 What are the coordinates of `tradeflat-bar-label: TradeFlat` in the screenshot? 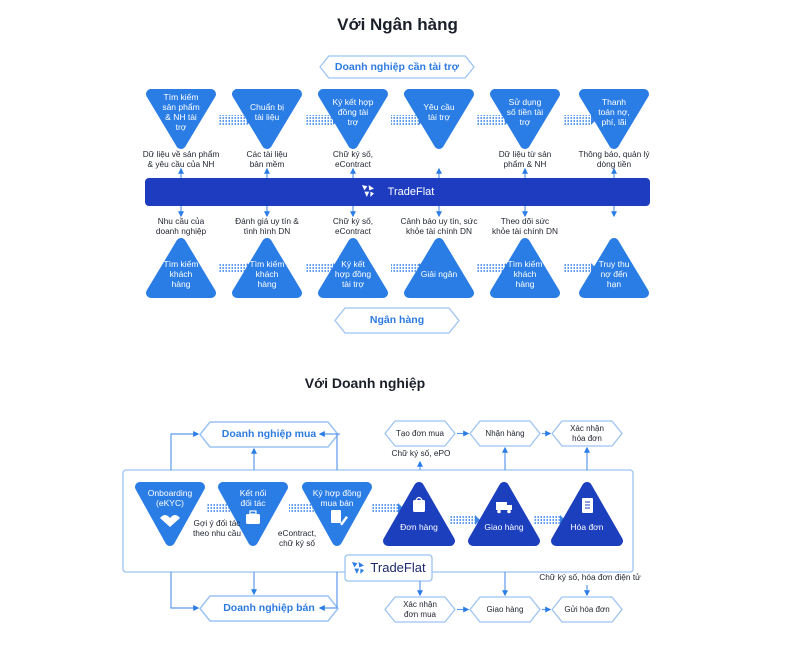 It's located at (411, 191).